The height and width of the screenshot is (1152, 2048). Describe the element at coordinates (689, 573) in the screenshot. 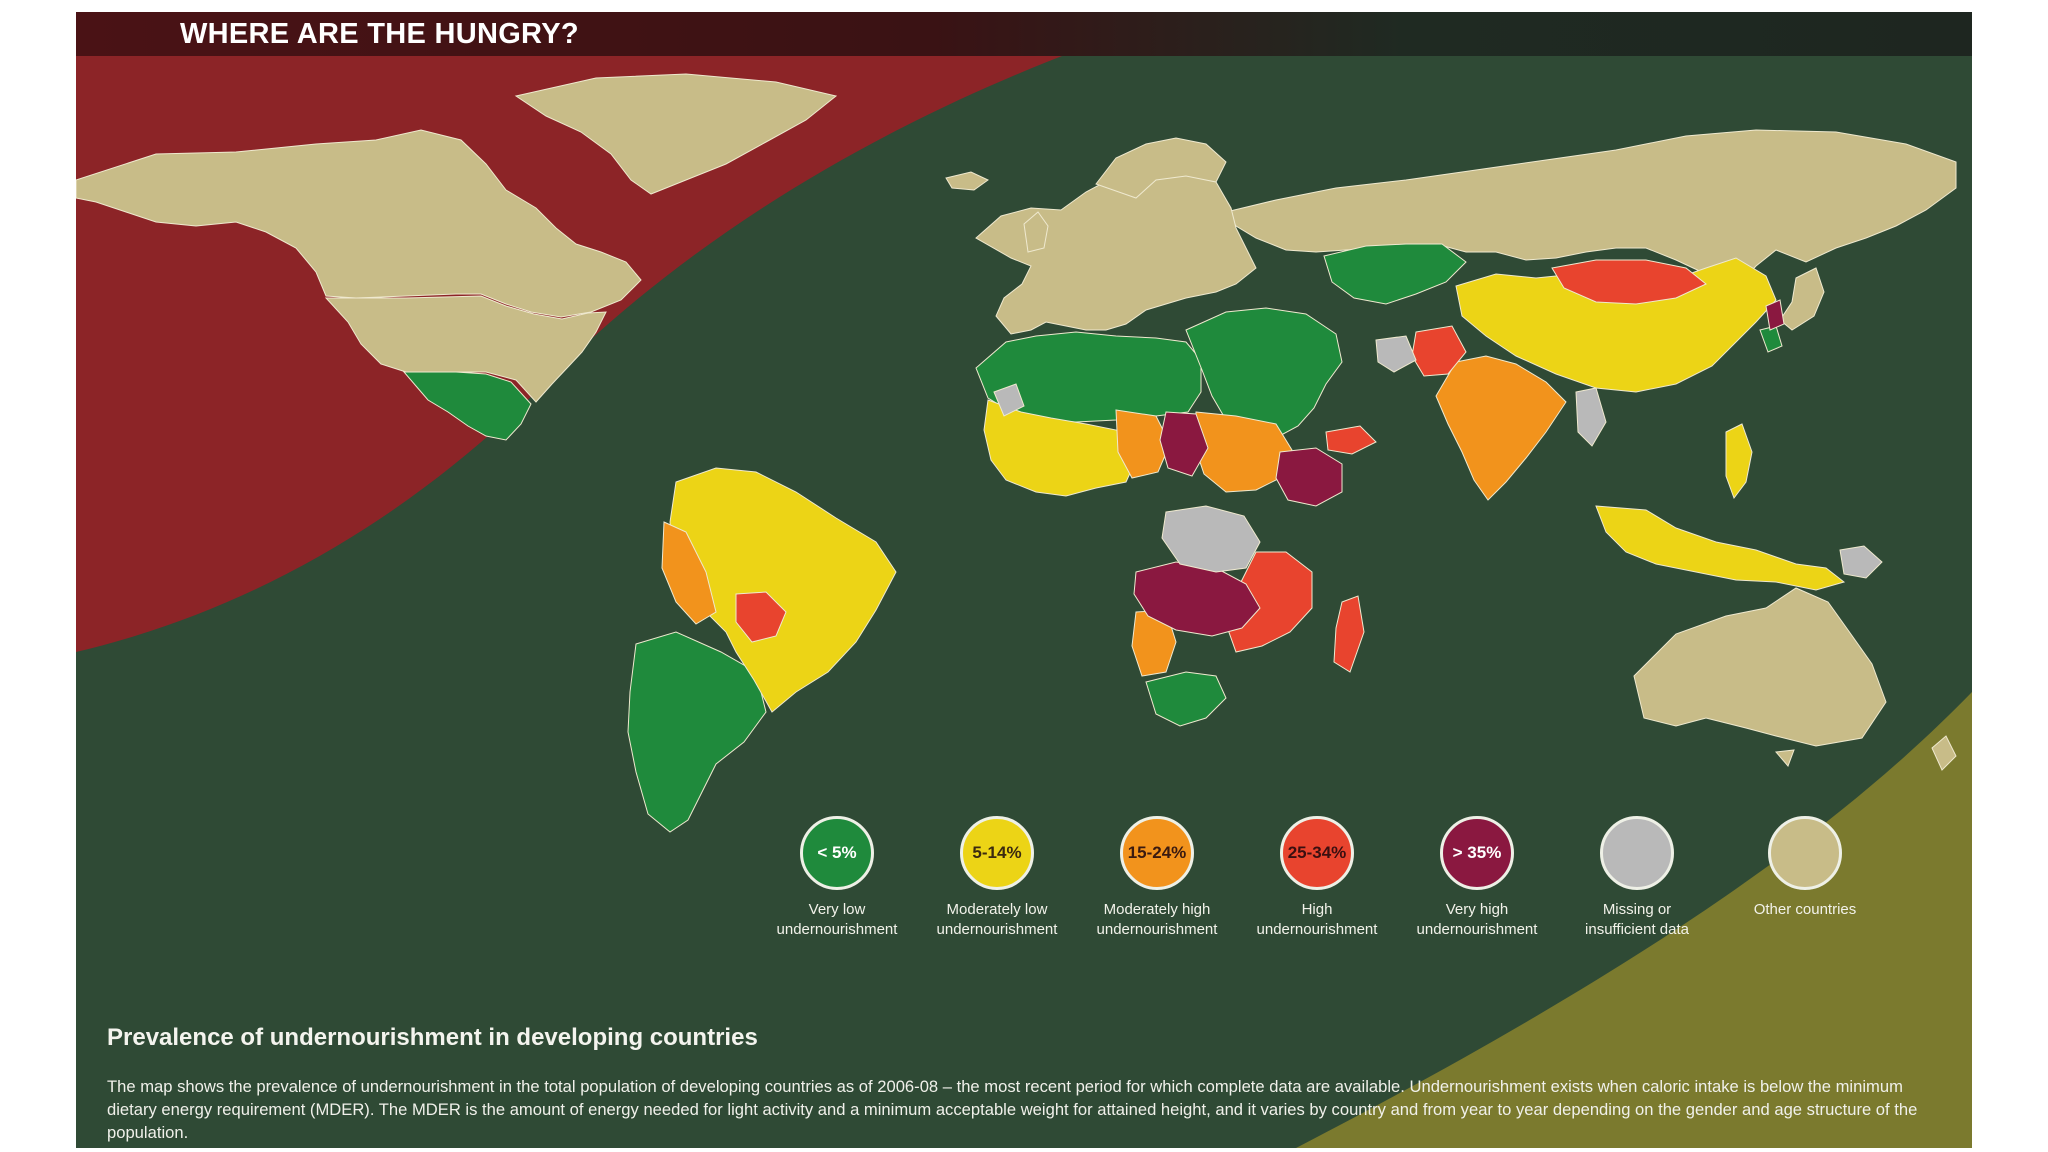

I see `peru-bolivia` at that location.